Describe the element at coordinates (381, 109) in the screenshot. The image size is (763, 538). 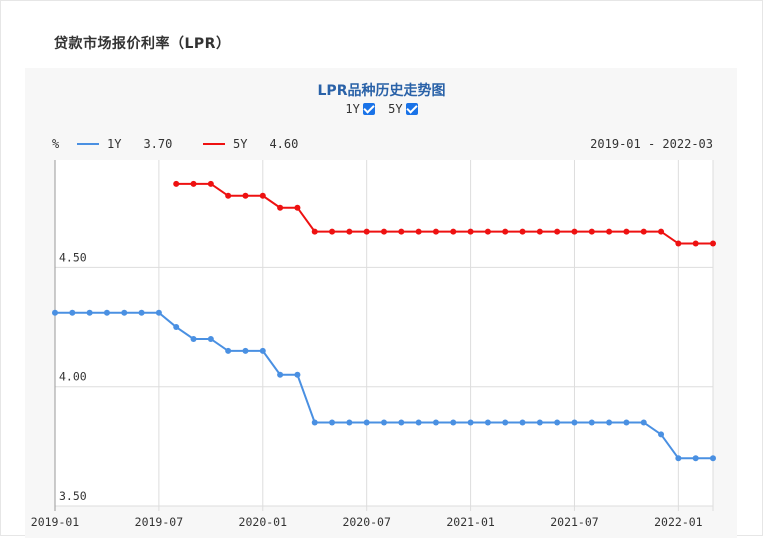
I see `series-toggles: 1Y 5Y` at that location.